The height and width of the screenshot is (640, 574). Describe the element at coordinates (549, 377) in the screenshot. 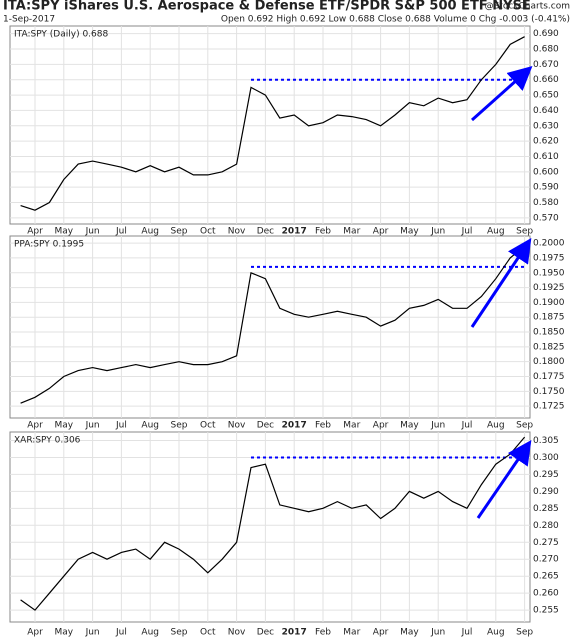

I see `y-tick-label: 0.1775` at that location.